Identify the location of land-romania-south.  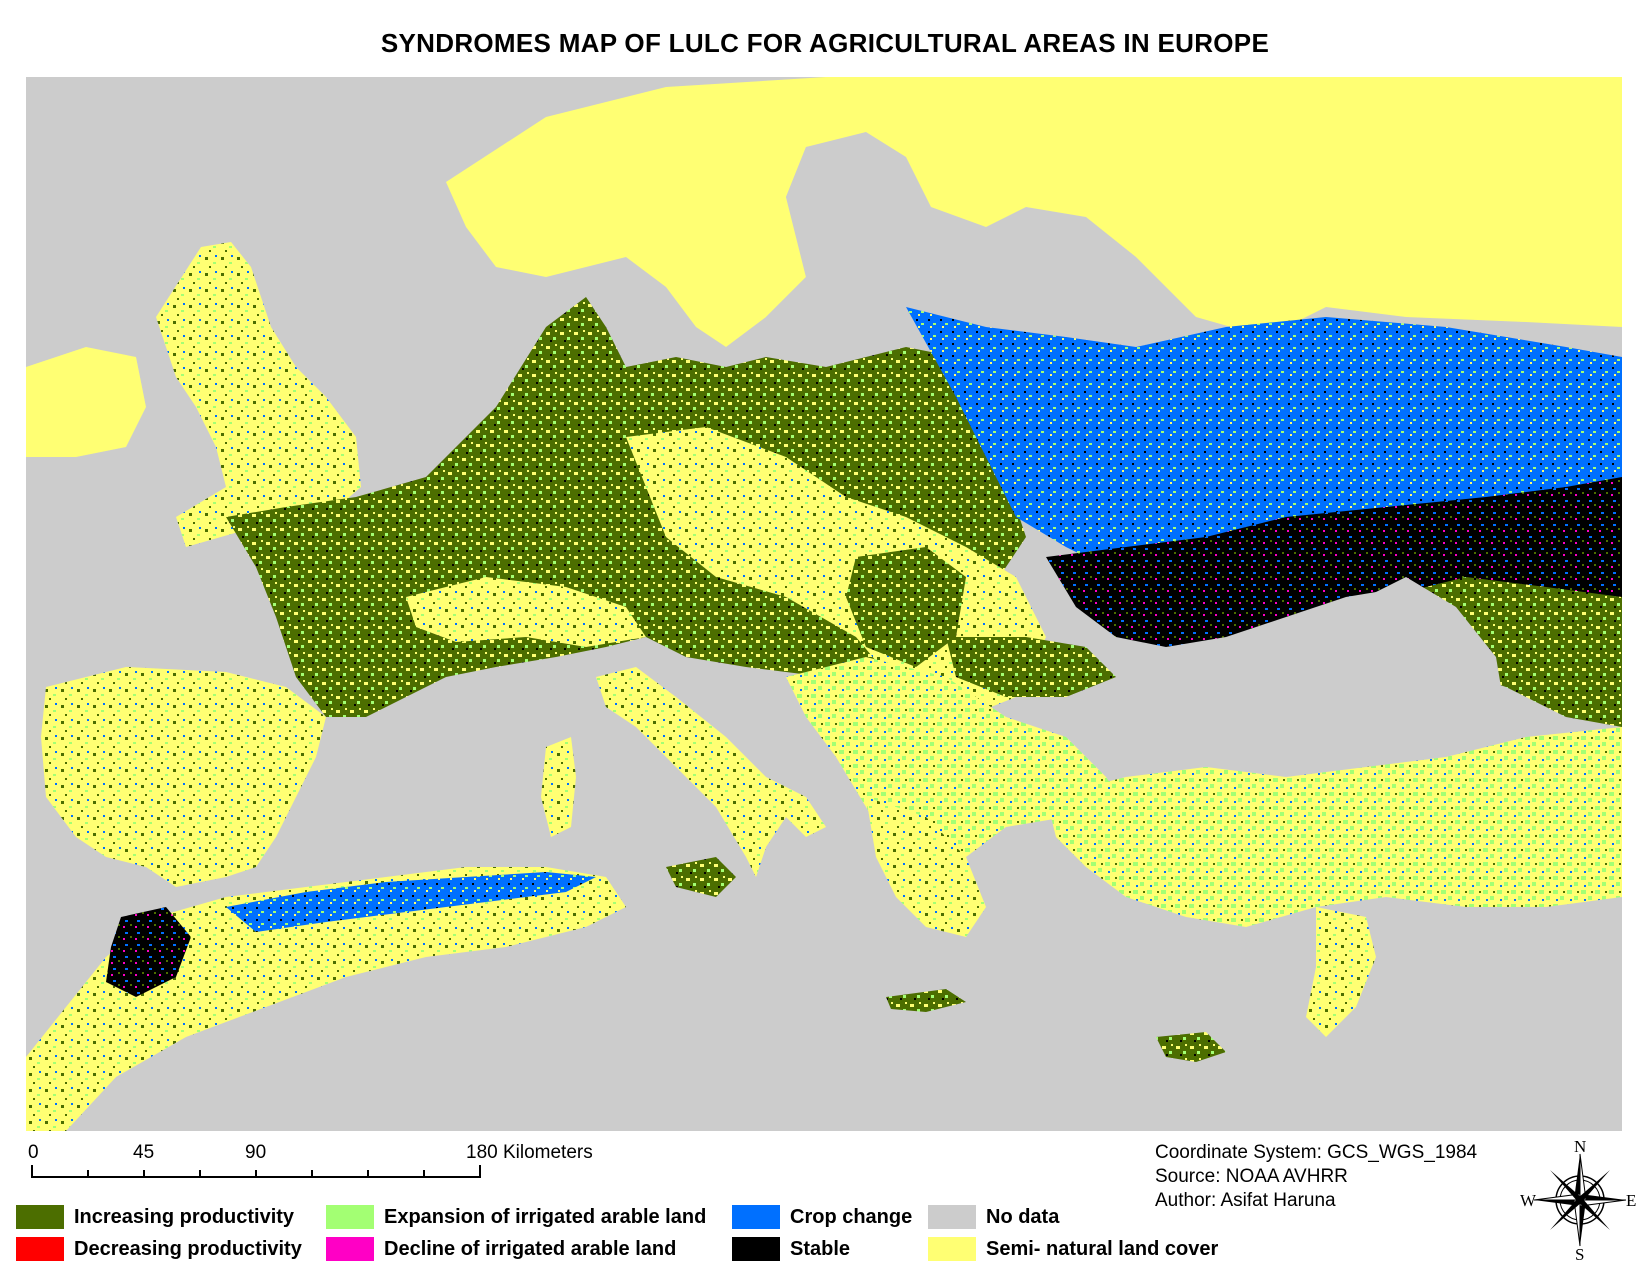
(1031, 667).